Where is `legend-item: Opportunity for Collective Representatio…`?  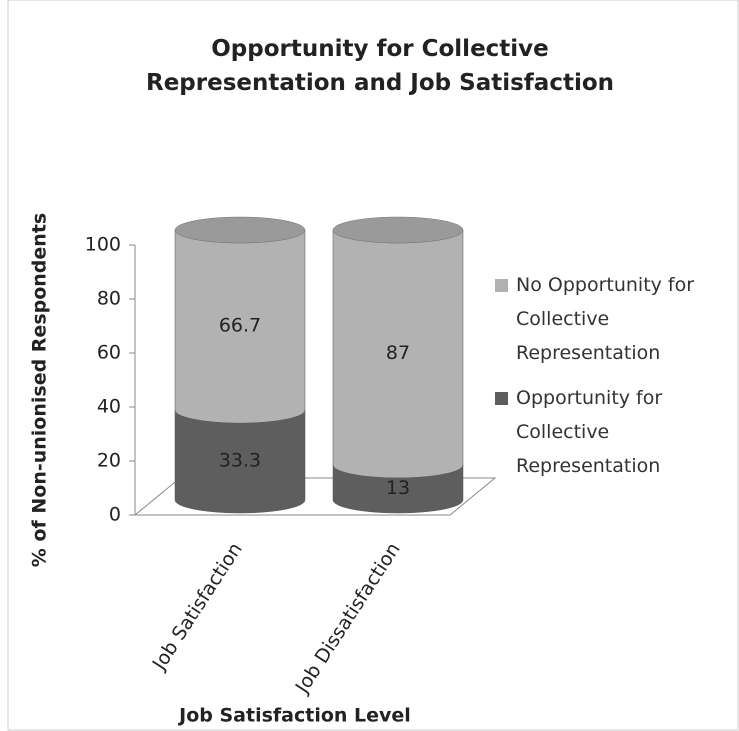
legend-item: Opportunity for Collective Representatio… is located at coordinates (612, 432).